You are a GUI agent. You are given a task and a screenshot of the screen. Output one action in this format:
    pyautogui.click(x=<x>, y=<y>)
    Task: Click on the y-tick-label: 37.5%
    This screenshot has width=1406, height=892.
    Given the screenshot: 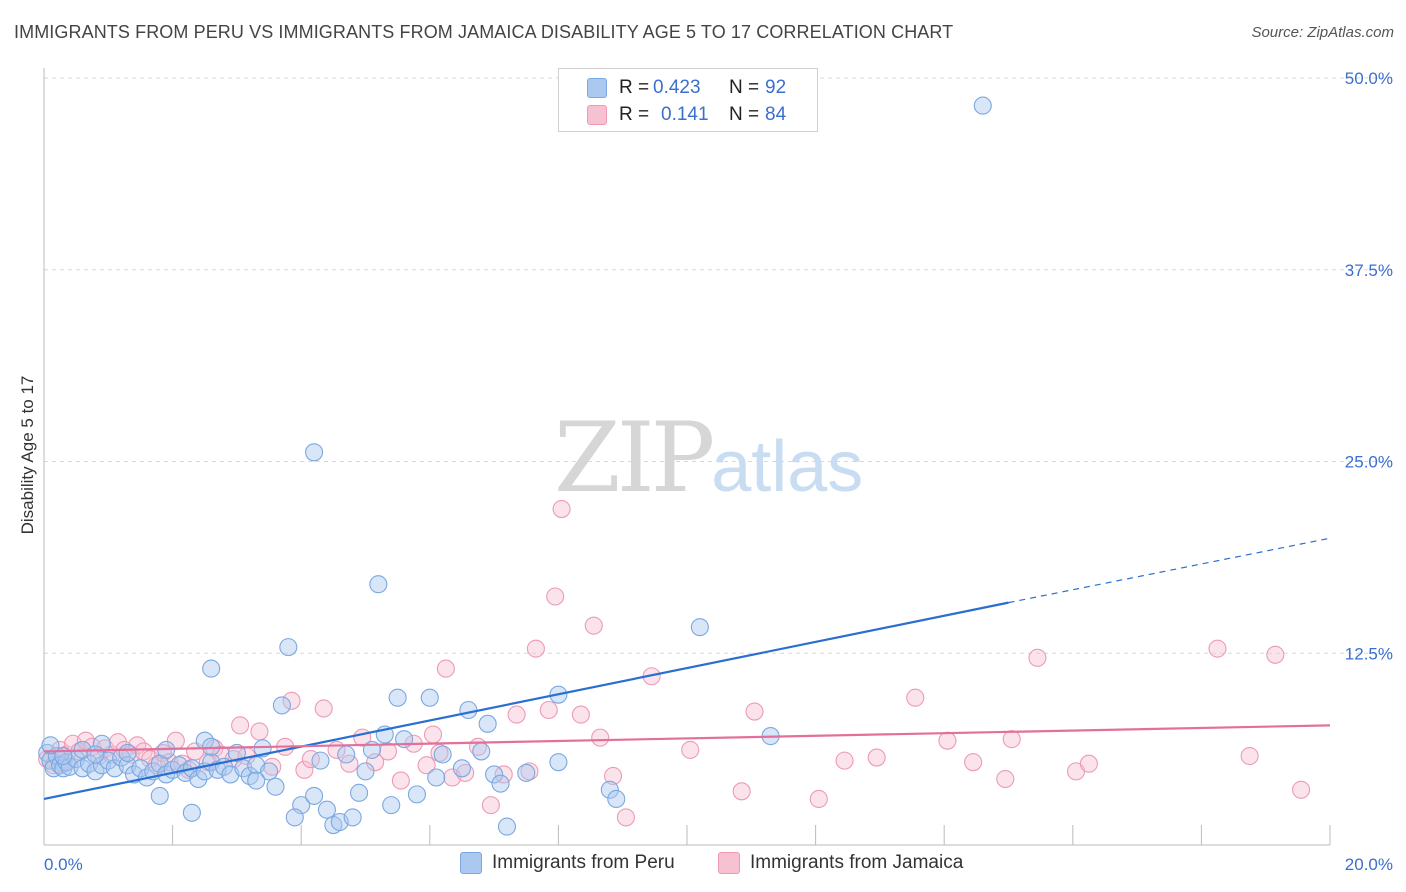 What is the action you would take?
    pyautogui.click(x=1369, y=270)
    